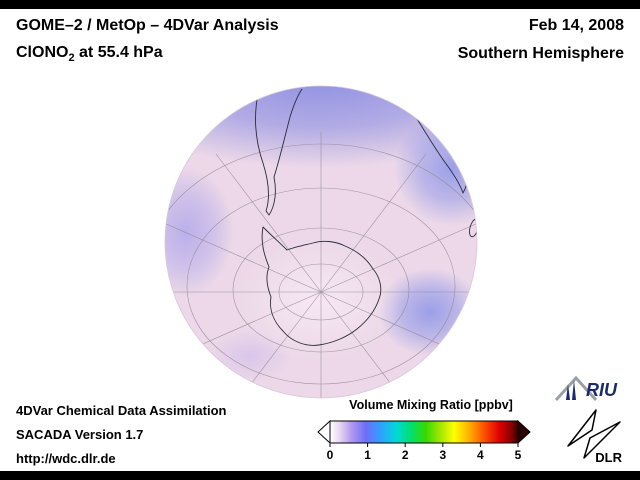 The height and width of the screenshot is (480, 640). Describe the element at coordinates (405, 454) in the screenshot. I see `tick-label-2: 2` at that location.